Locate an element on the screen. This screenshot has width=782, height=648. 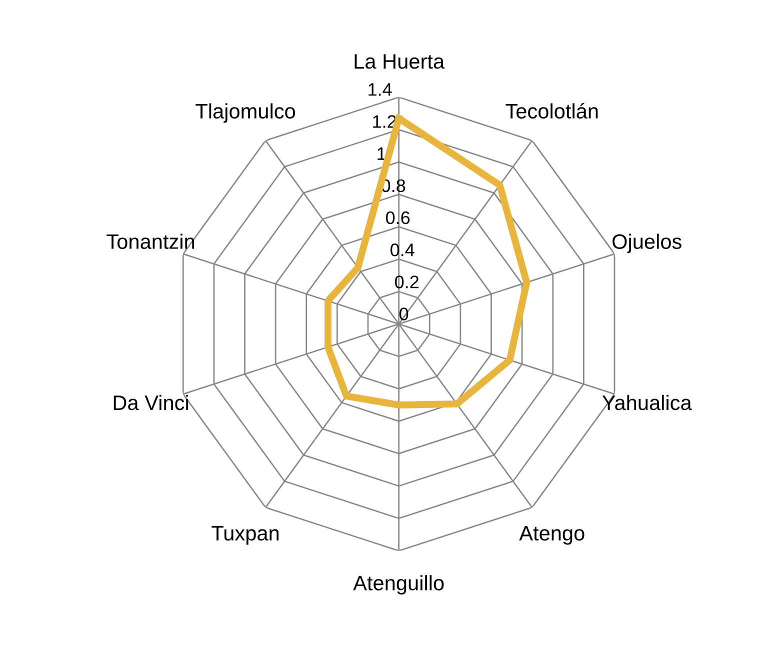
y-tick-label: 1.4 is located at coordinates (380, 89).